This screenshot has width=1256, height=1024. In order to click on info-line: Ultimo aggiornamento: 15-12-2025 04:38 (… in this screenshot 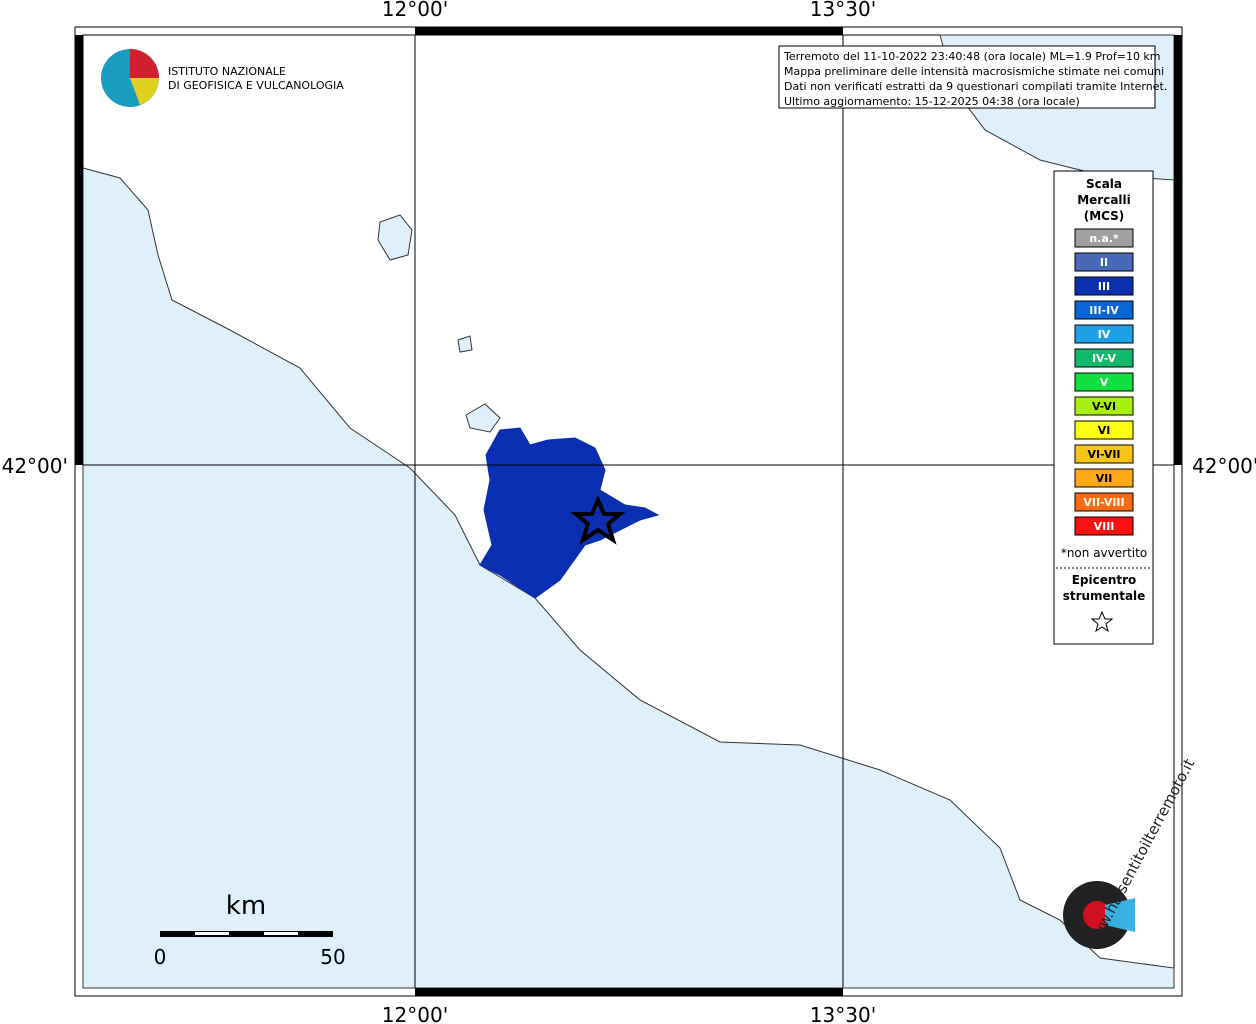, I will do `click(932, 101)`.